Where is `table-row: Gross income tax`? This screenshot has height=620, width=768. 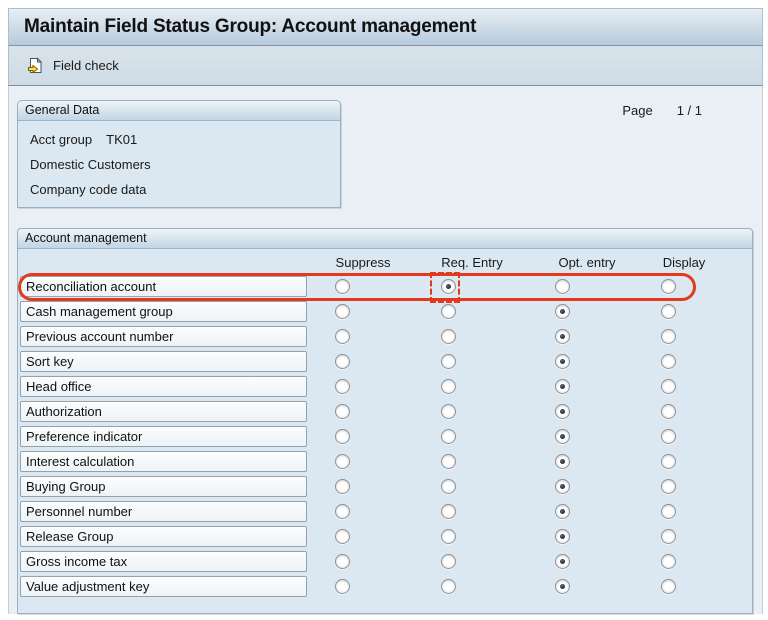 table-row: Gross income tax is located at coordinates (385, 562).